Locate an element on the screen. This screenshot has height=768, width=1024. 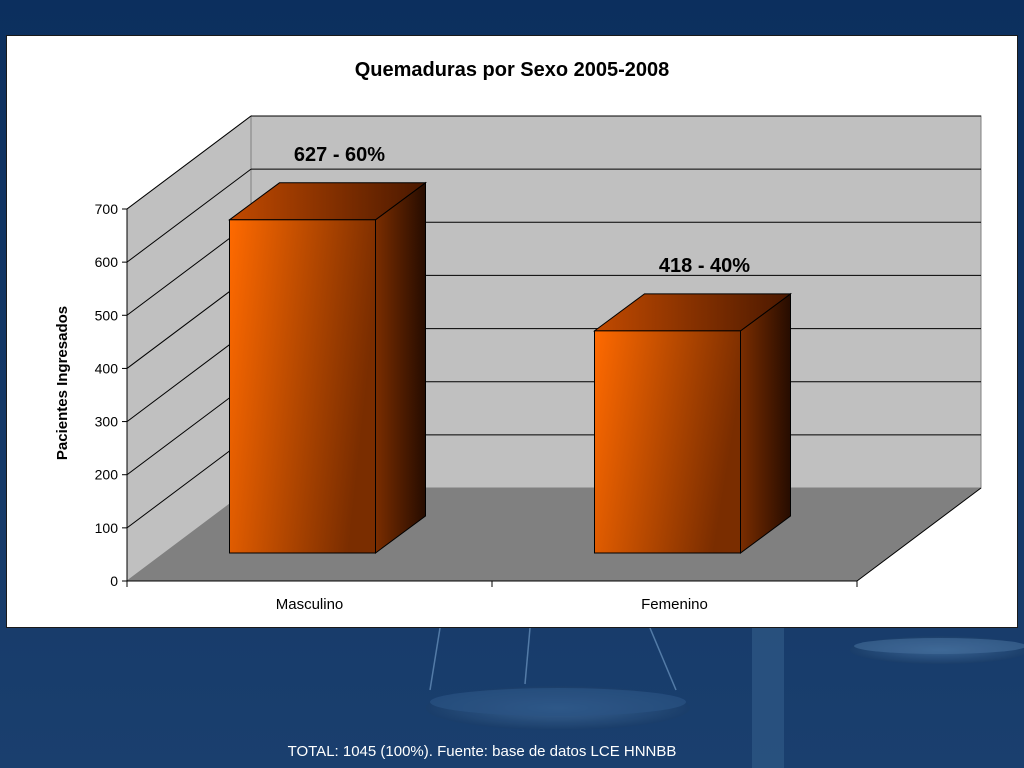
x-axis: Masculino Femenino is located at coordinates (554, 550).